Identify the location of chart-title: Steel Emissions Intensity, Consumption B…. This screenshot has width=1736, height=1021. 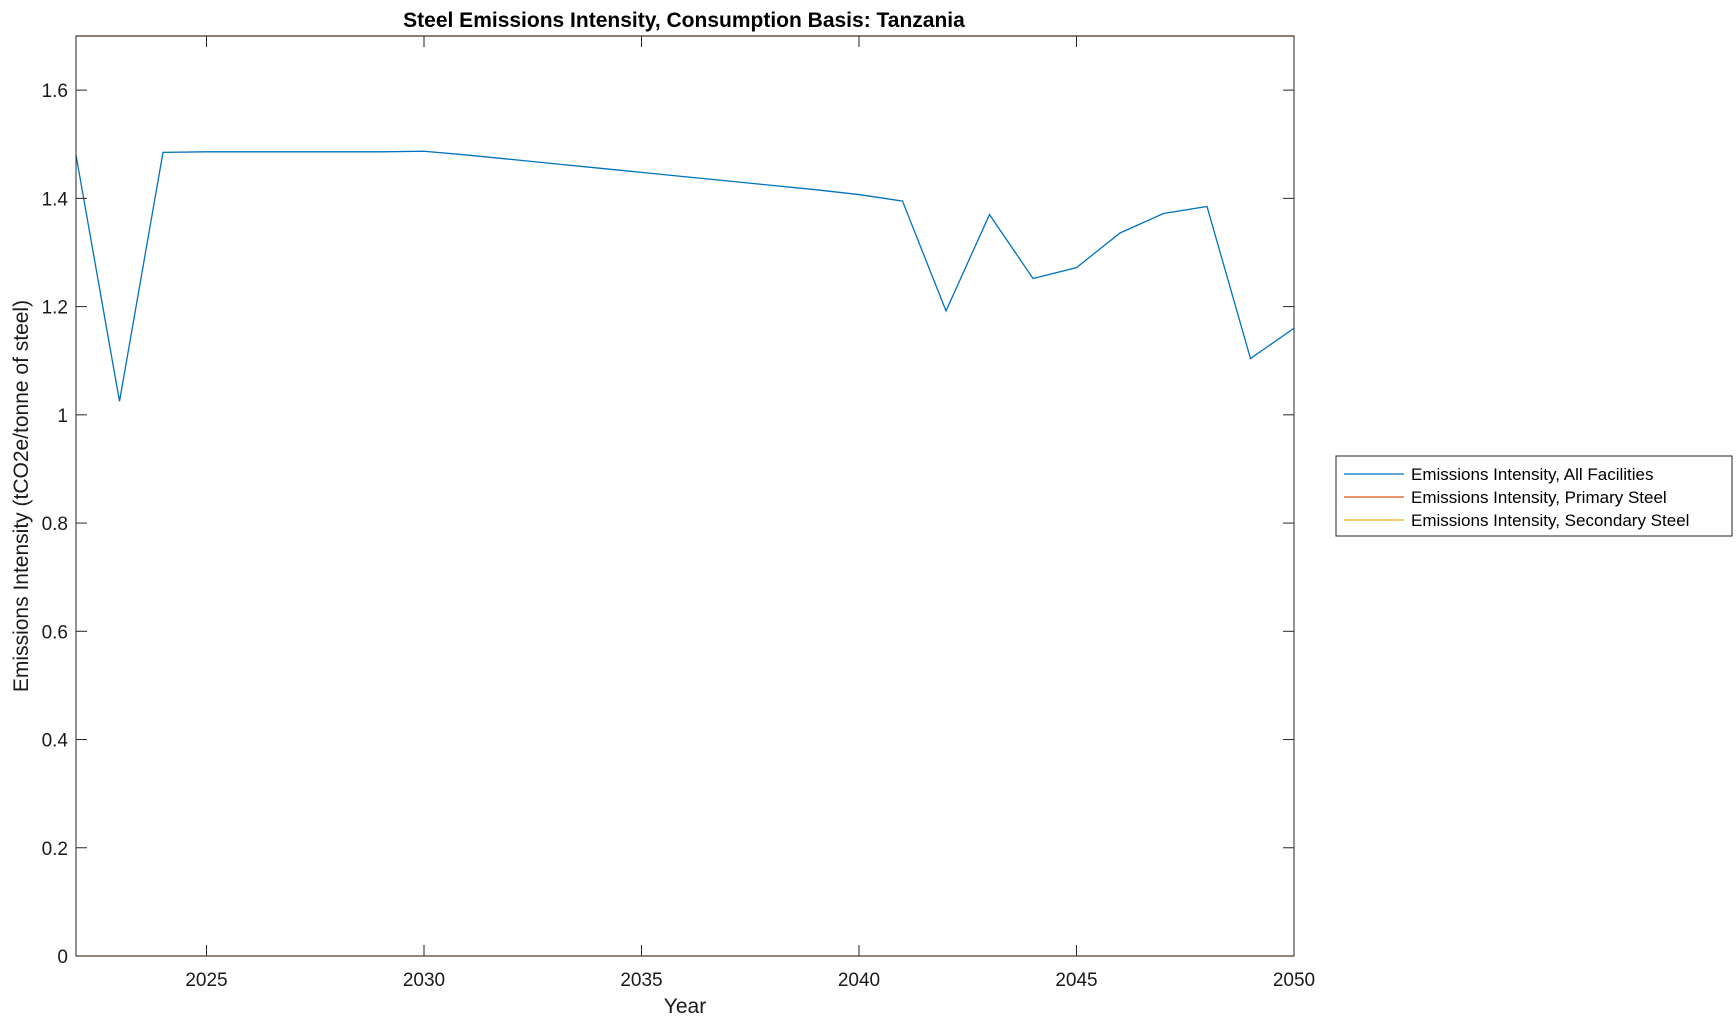
(684, 20).